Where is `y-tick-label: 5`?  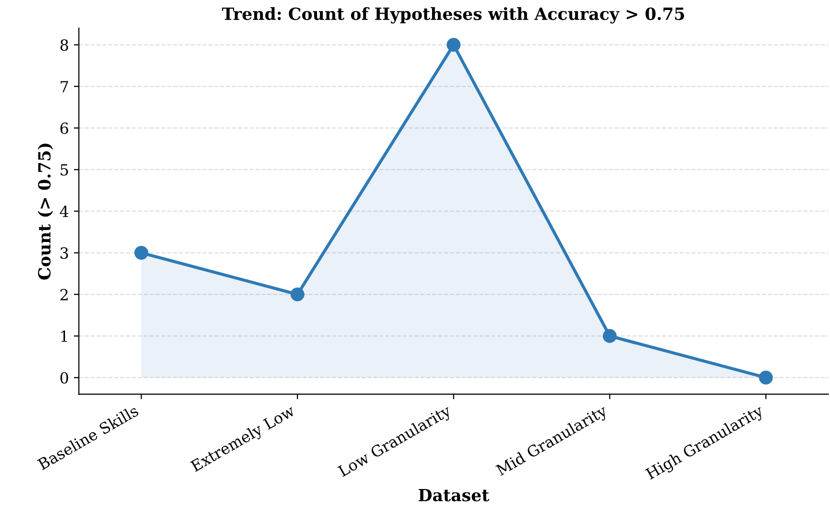
y-tick-label: 5 is located at coordinates (64, 170).